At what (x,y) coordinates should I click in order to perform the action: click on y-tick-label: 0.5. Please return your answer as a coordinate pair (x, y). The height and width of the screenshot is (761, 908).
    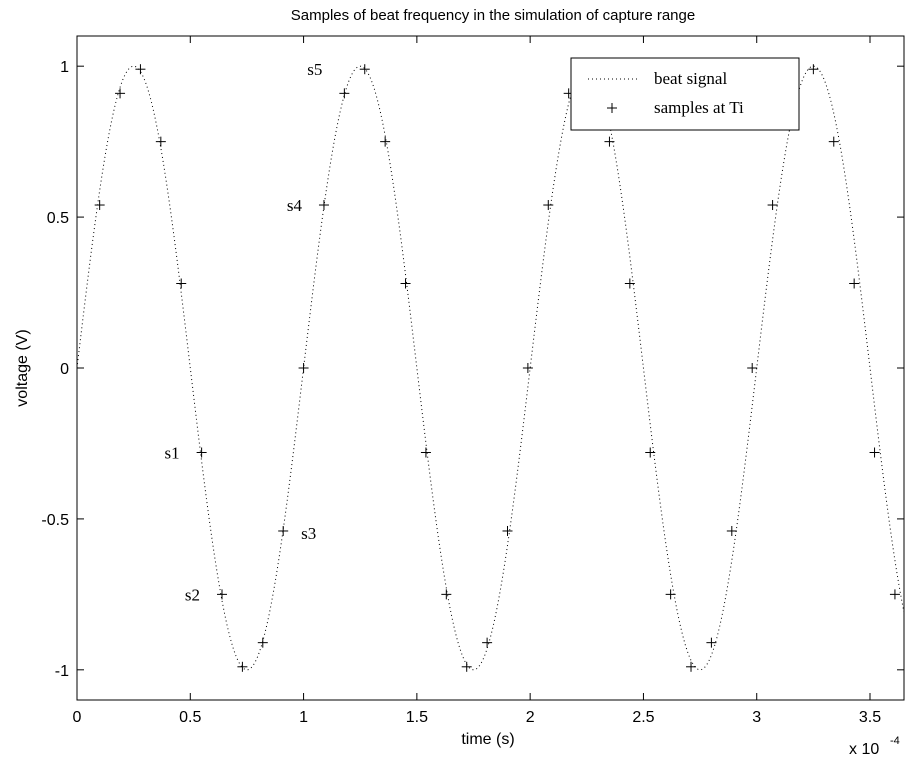
    Looking at the image, I should click on (58, 218).